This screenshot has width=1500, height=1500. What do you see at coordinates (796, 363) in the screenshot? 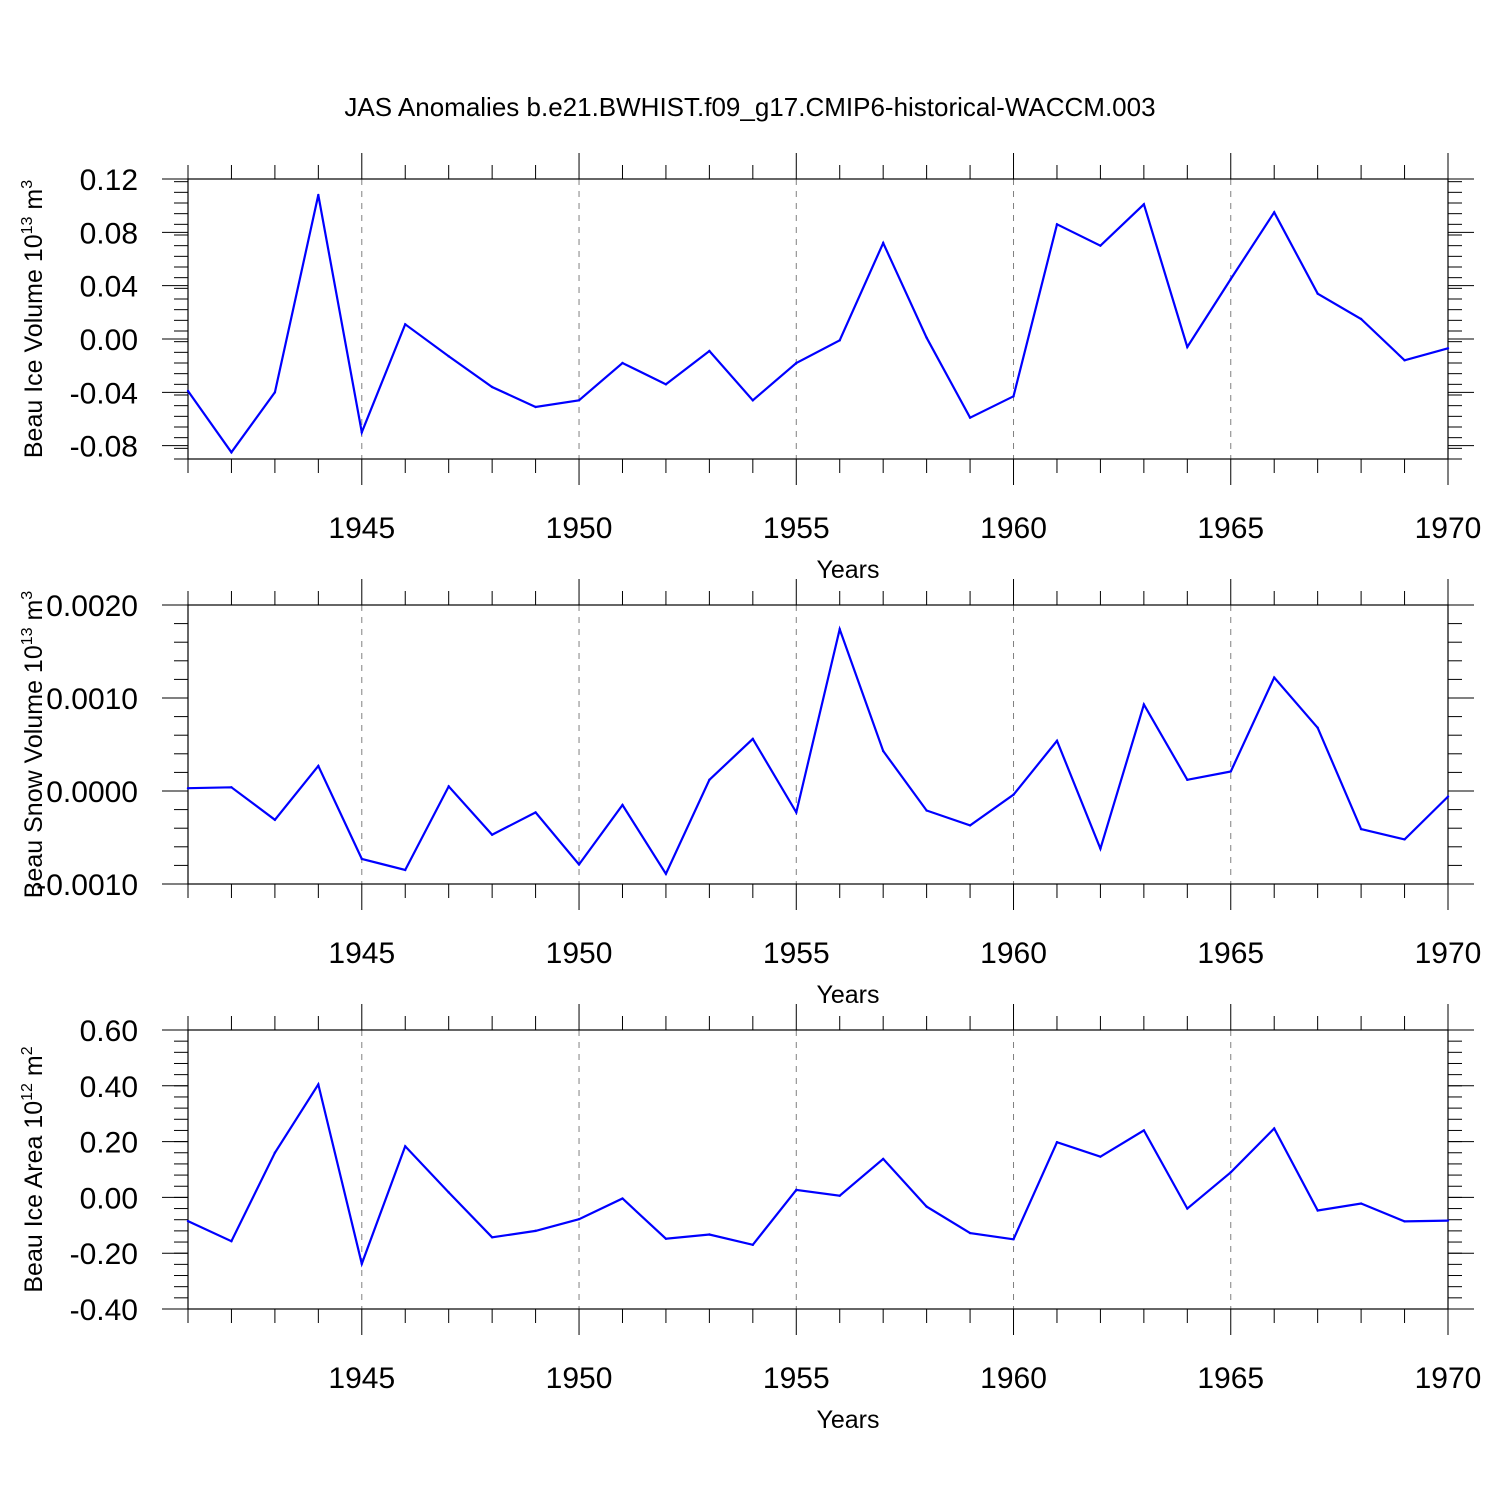
I see `data-point-1955` at bounding box center [796, 363].